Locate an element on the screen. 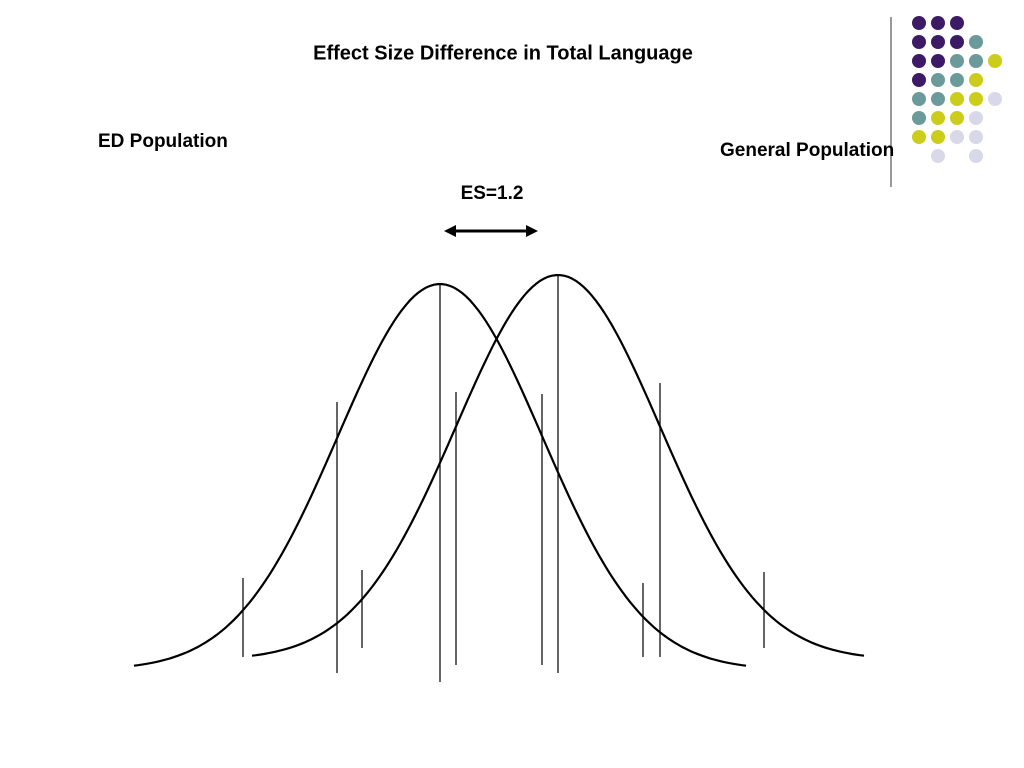 The image size is (1024, 768). title: Effect Size Difference in Total Language is located at coordinates (503, 53).